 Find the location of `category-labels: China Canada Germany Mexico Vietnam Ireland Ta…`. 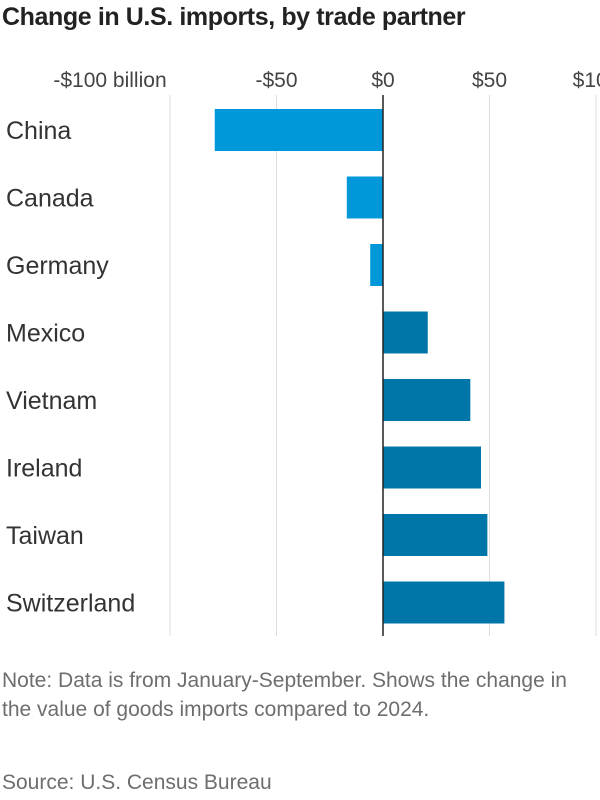

category-labels: China Canada Germany Mexico Vietnam Ireland Ta… is located at coordinates (70, 367).